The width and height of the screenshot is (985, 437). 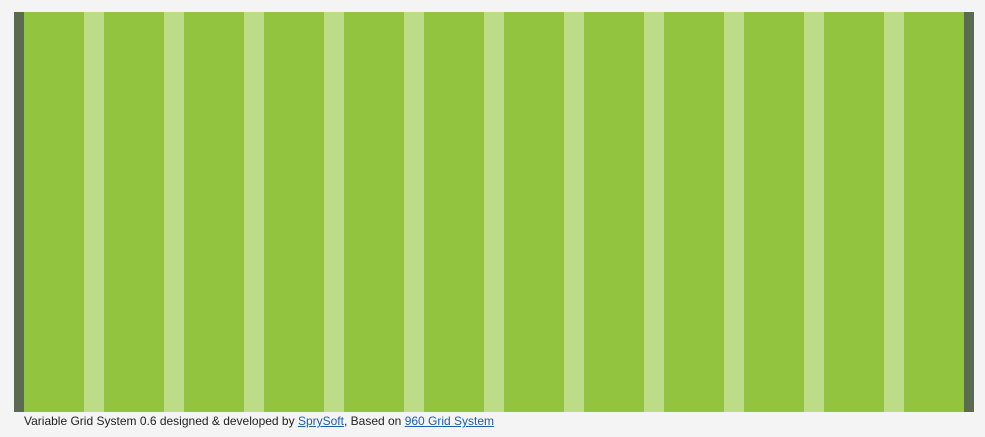 I want to click on sprysoft-link: SprySoft, so click(x=320, y=421).